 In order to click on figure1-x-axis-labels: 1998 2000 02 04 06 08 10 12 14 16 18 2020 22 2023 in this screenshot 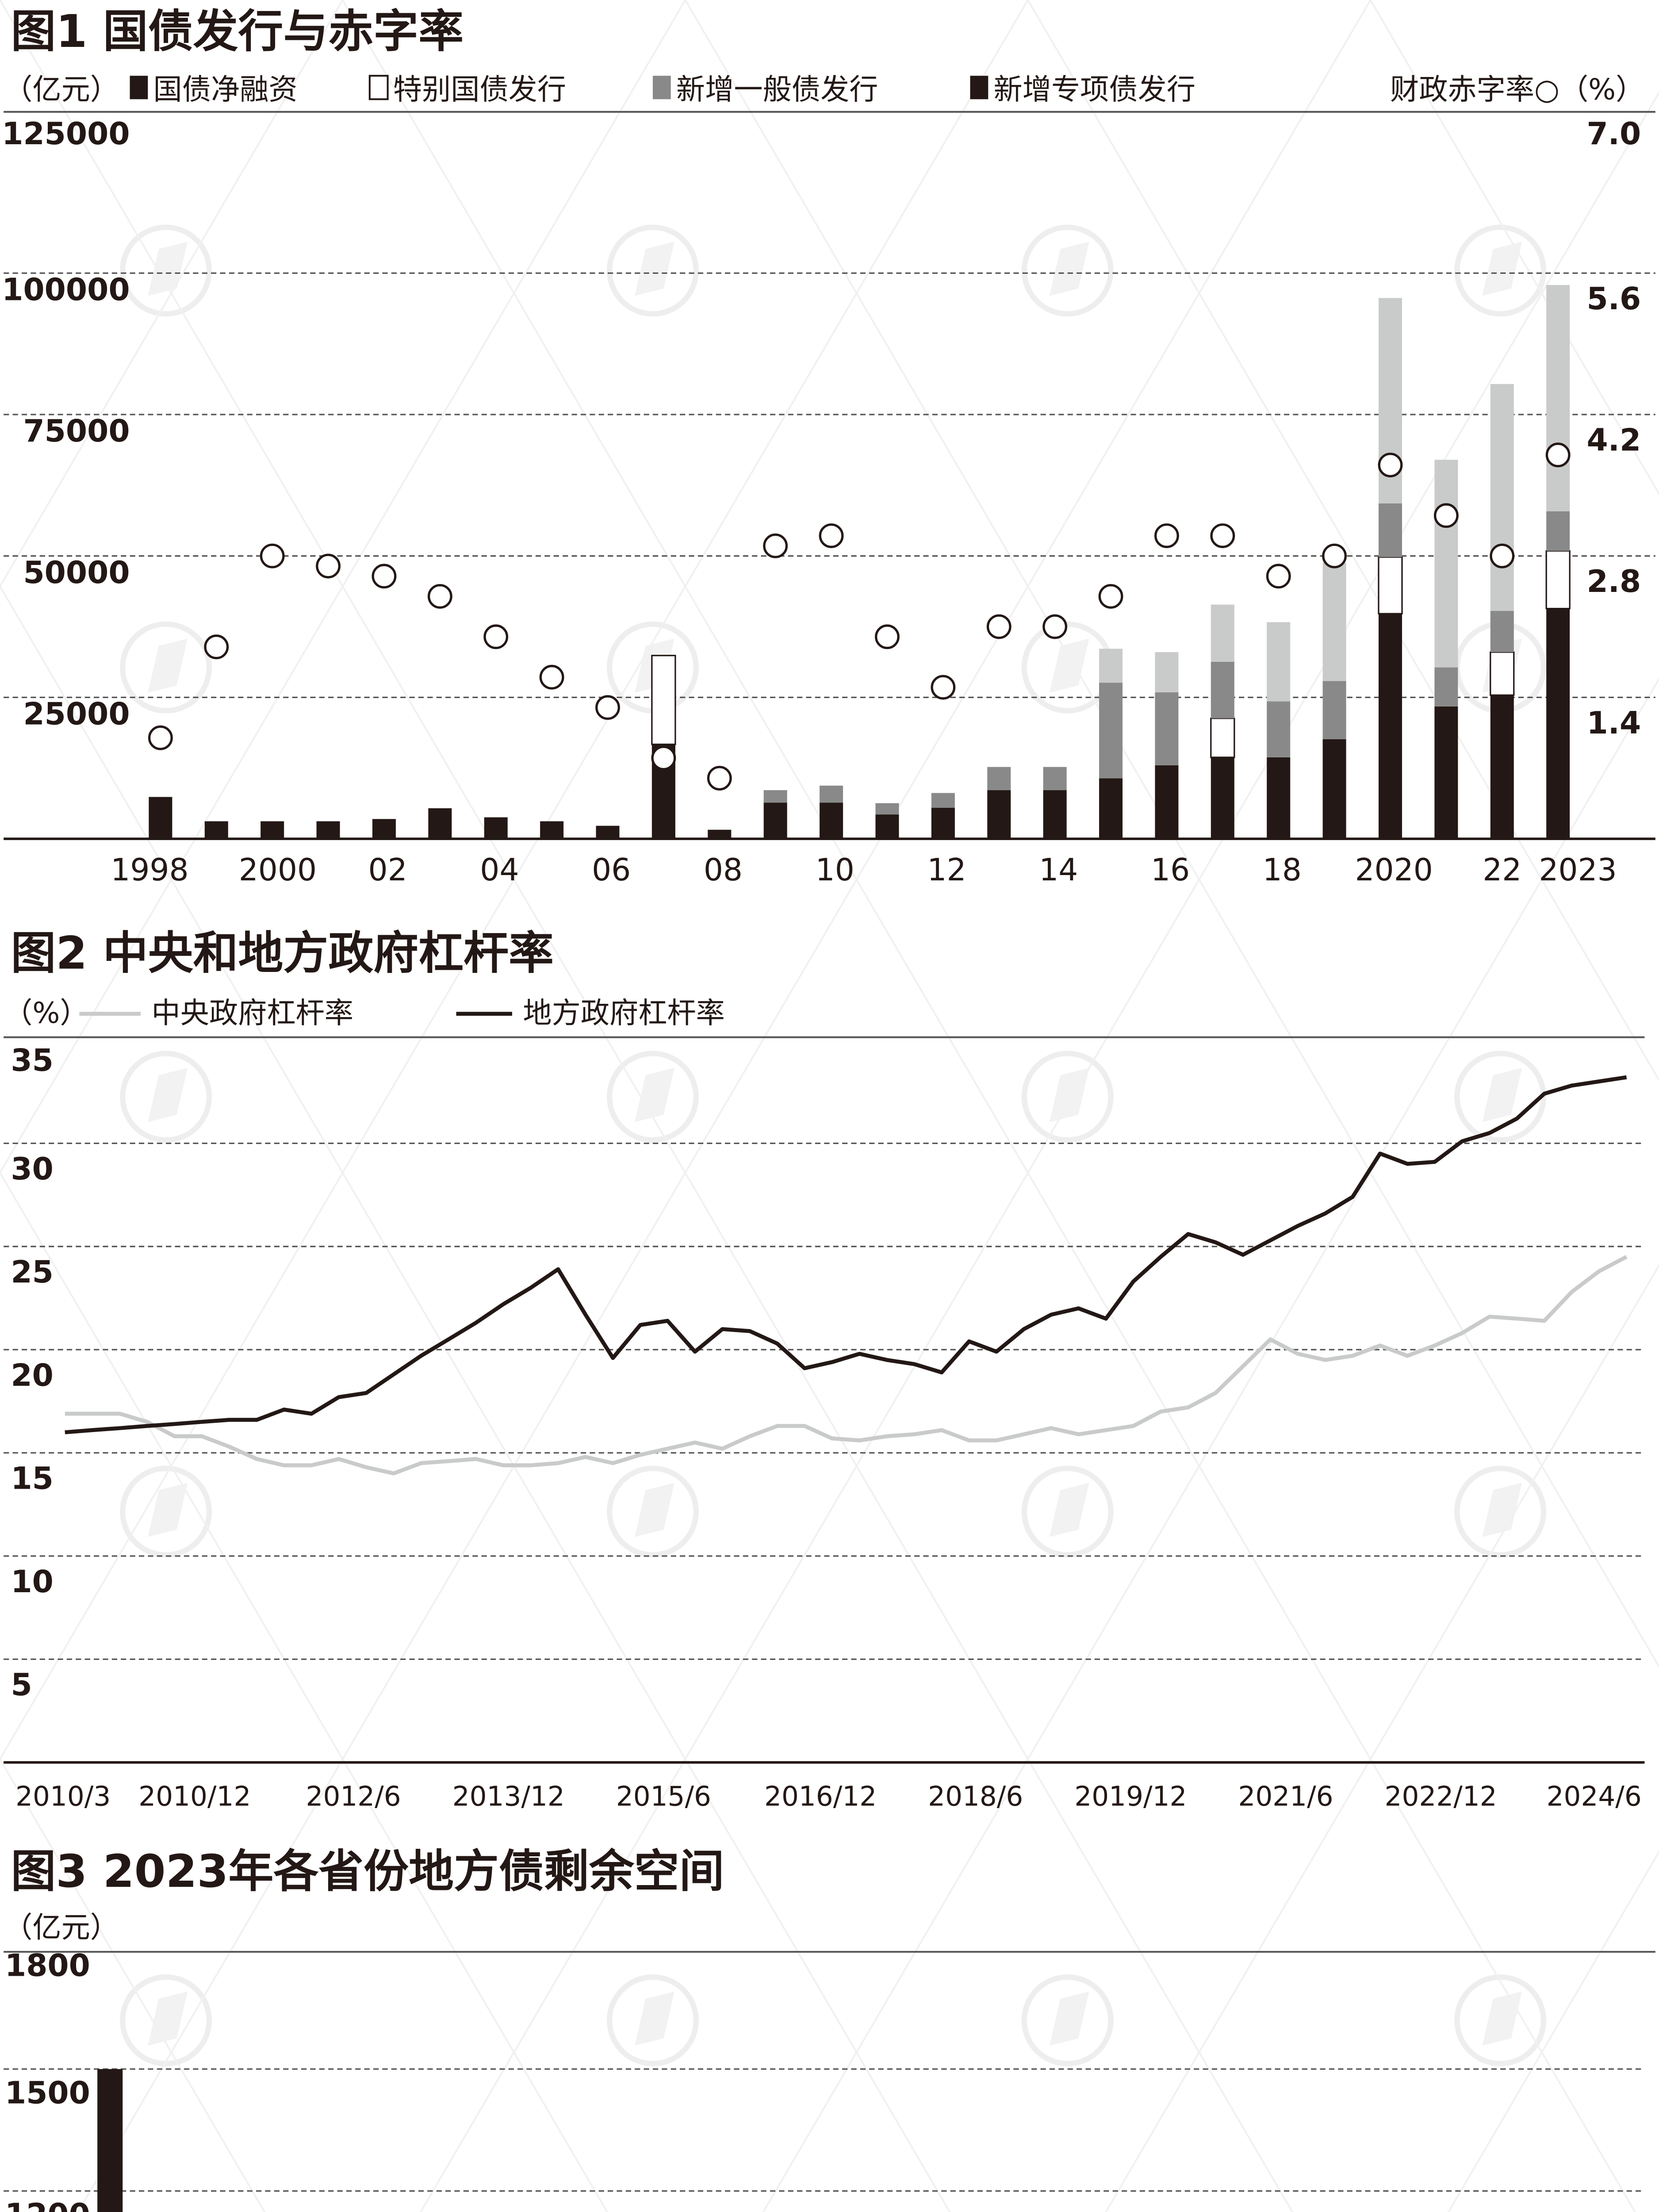, I will do `click(864, 871)`.